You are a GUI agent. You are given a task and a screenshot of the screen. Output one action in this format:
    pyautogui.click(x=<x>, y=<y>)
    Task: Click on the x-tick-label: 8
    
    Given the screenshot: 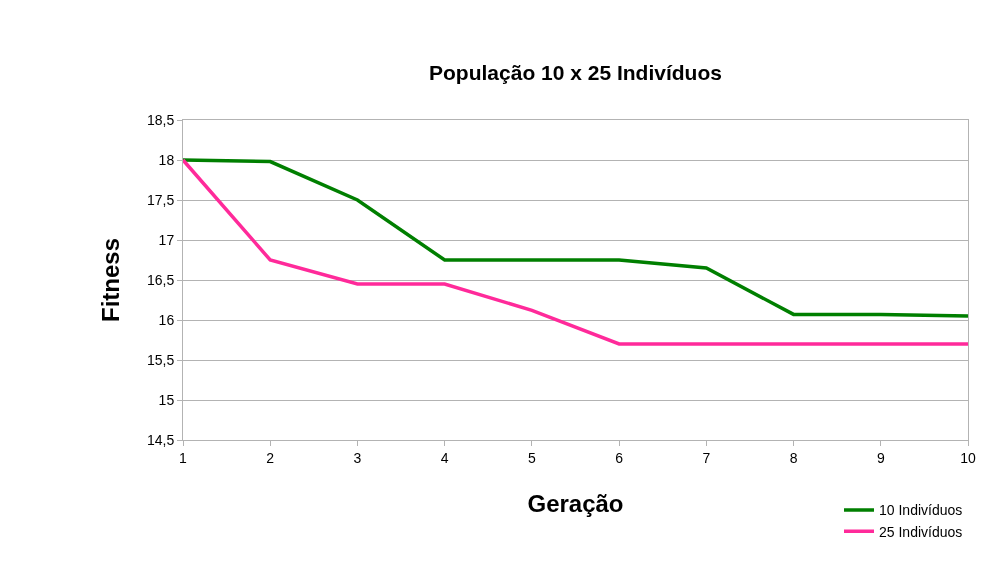 What is the action you would take?
    pyautogui.click(x=793, y=457)
    